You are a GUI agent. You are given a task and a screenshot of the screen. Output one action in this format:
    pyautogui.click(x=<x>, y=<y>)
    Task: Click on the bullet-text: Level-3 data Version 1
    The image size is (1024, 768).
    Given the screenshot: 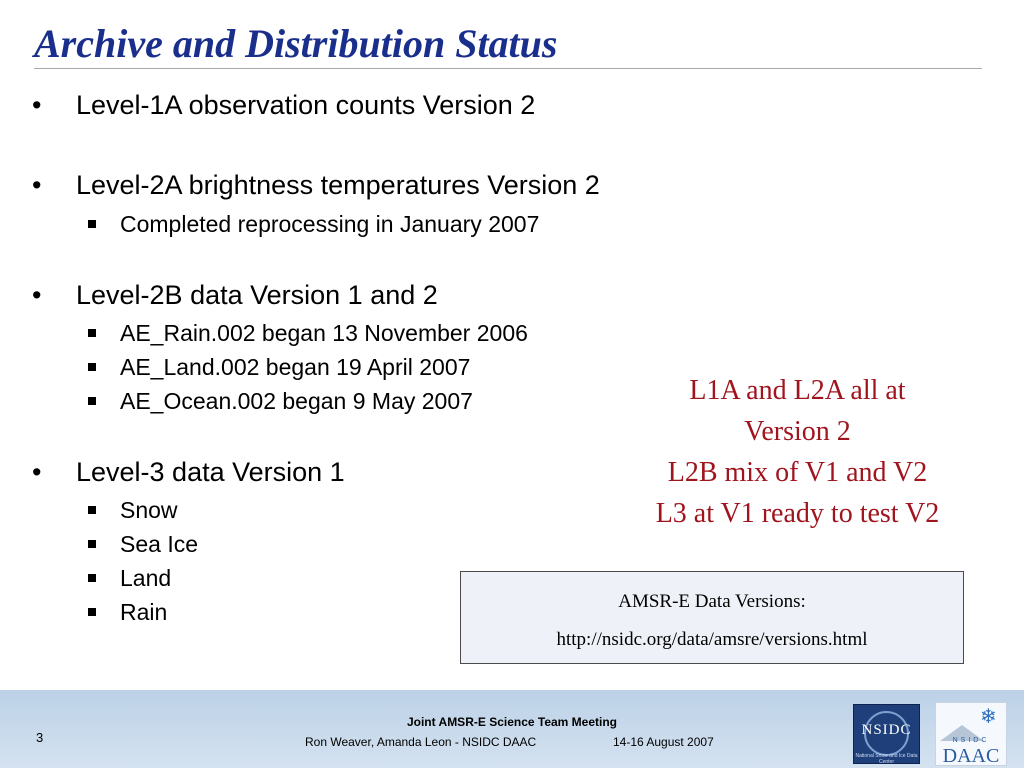 What is the action you would take?
    pyautogui.click(x=210, y=472)
    